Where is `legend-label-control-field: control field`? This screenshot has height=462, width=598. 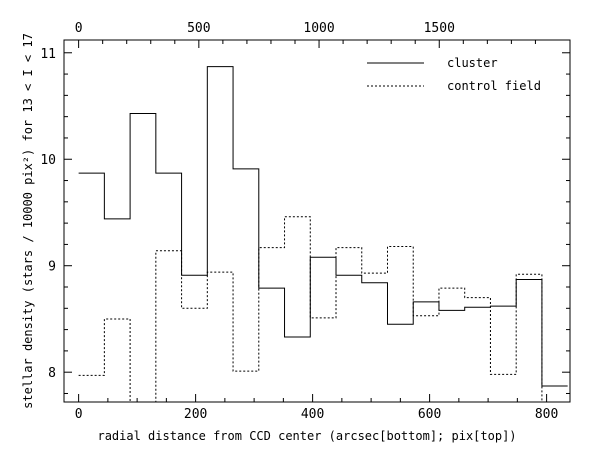 legend-label-control-field: control field is located at coordinates (494, 86).